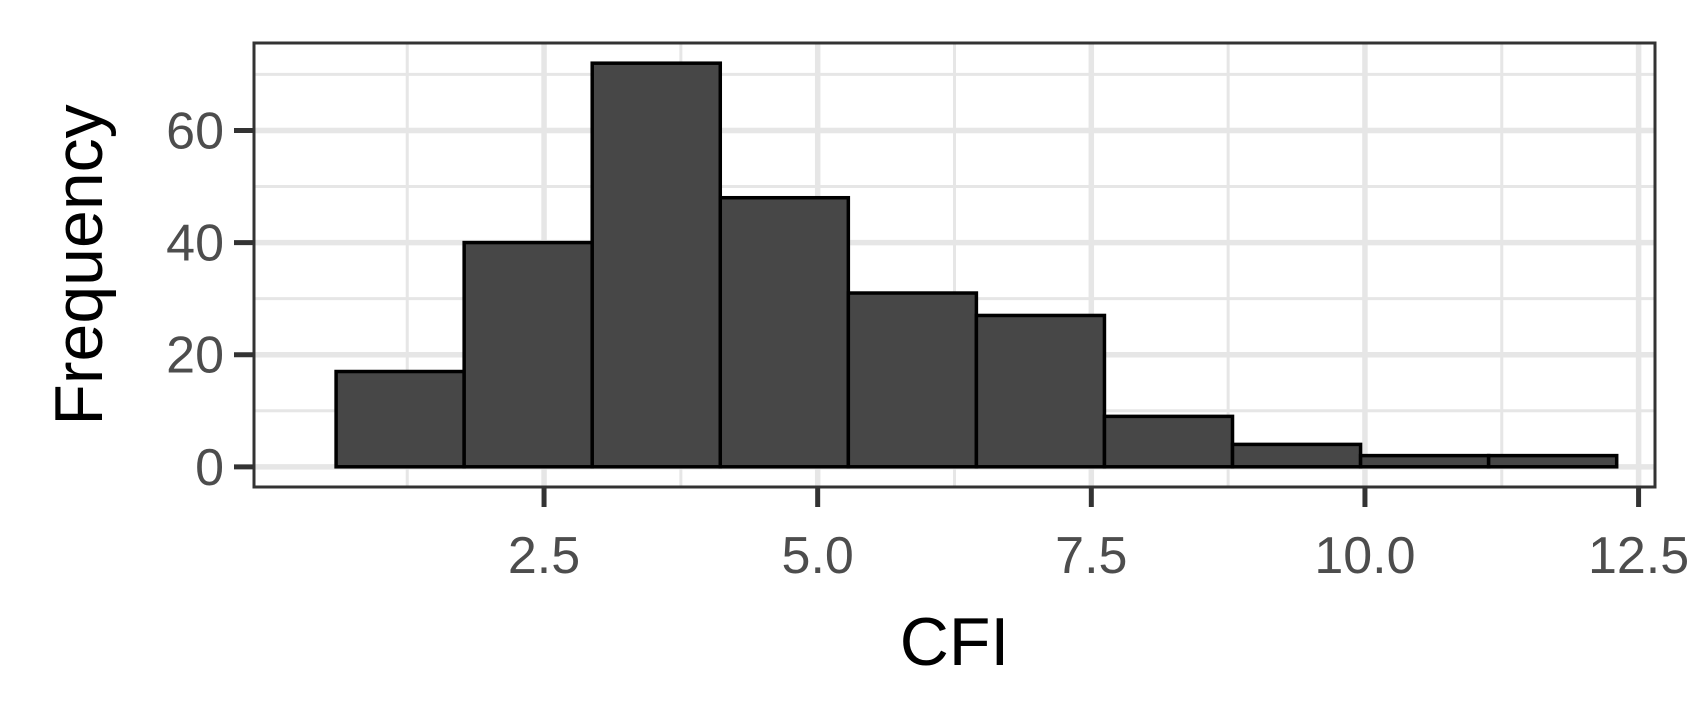 The width and height of the screenshot is (1697, 727). Describe the element at coordinates (195, 244) in the screenshot. I see `y-tick-label: 40` at that location.